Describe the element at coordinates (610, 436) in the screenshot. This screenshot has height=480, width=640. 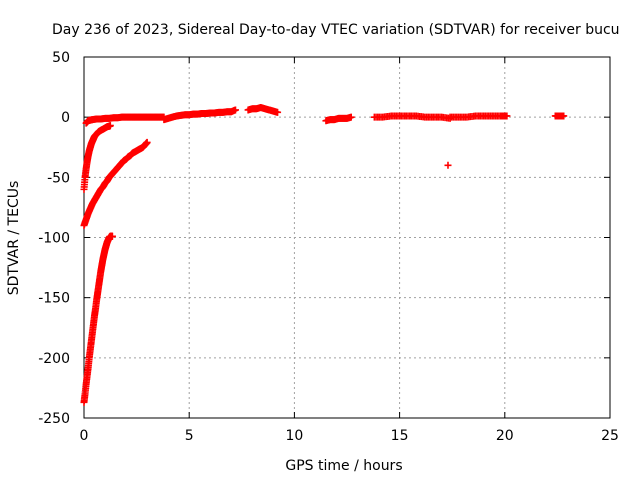
I see `x-tick-label: 25` at that location.